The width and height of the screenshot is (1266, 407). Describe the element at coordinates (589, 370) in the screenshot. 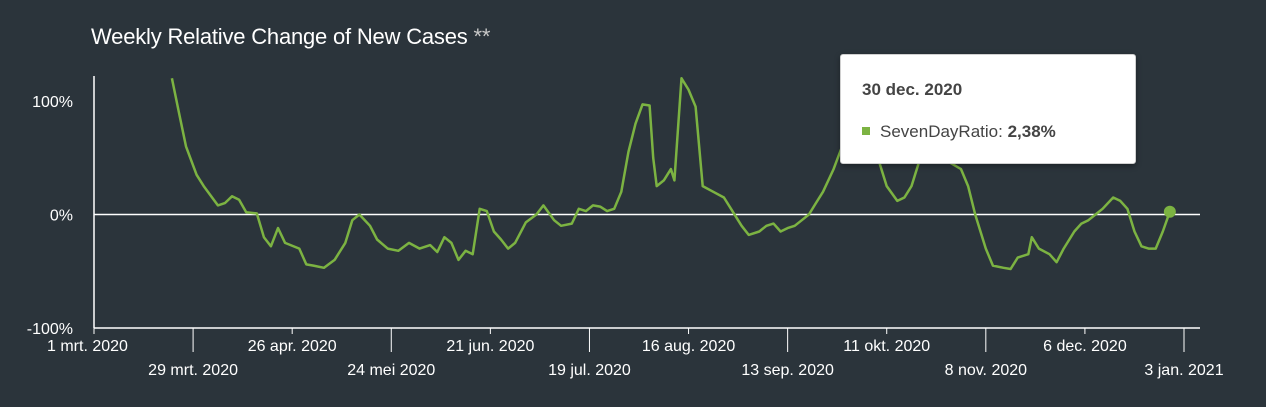

I see `x-tick-label: 19 jul. 2020` at that location.